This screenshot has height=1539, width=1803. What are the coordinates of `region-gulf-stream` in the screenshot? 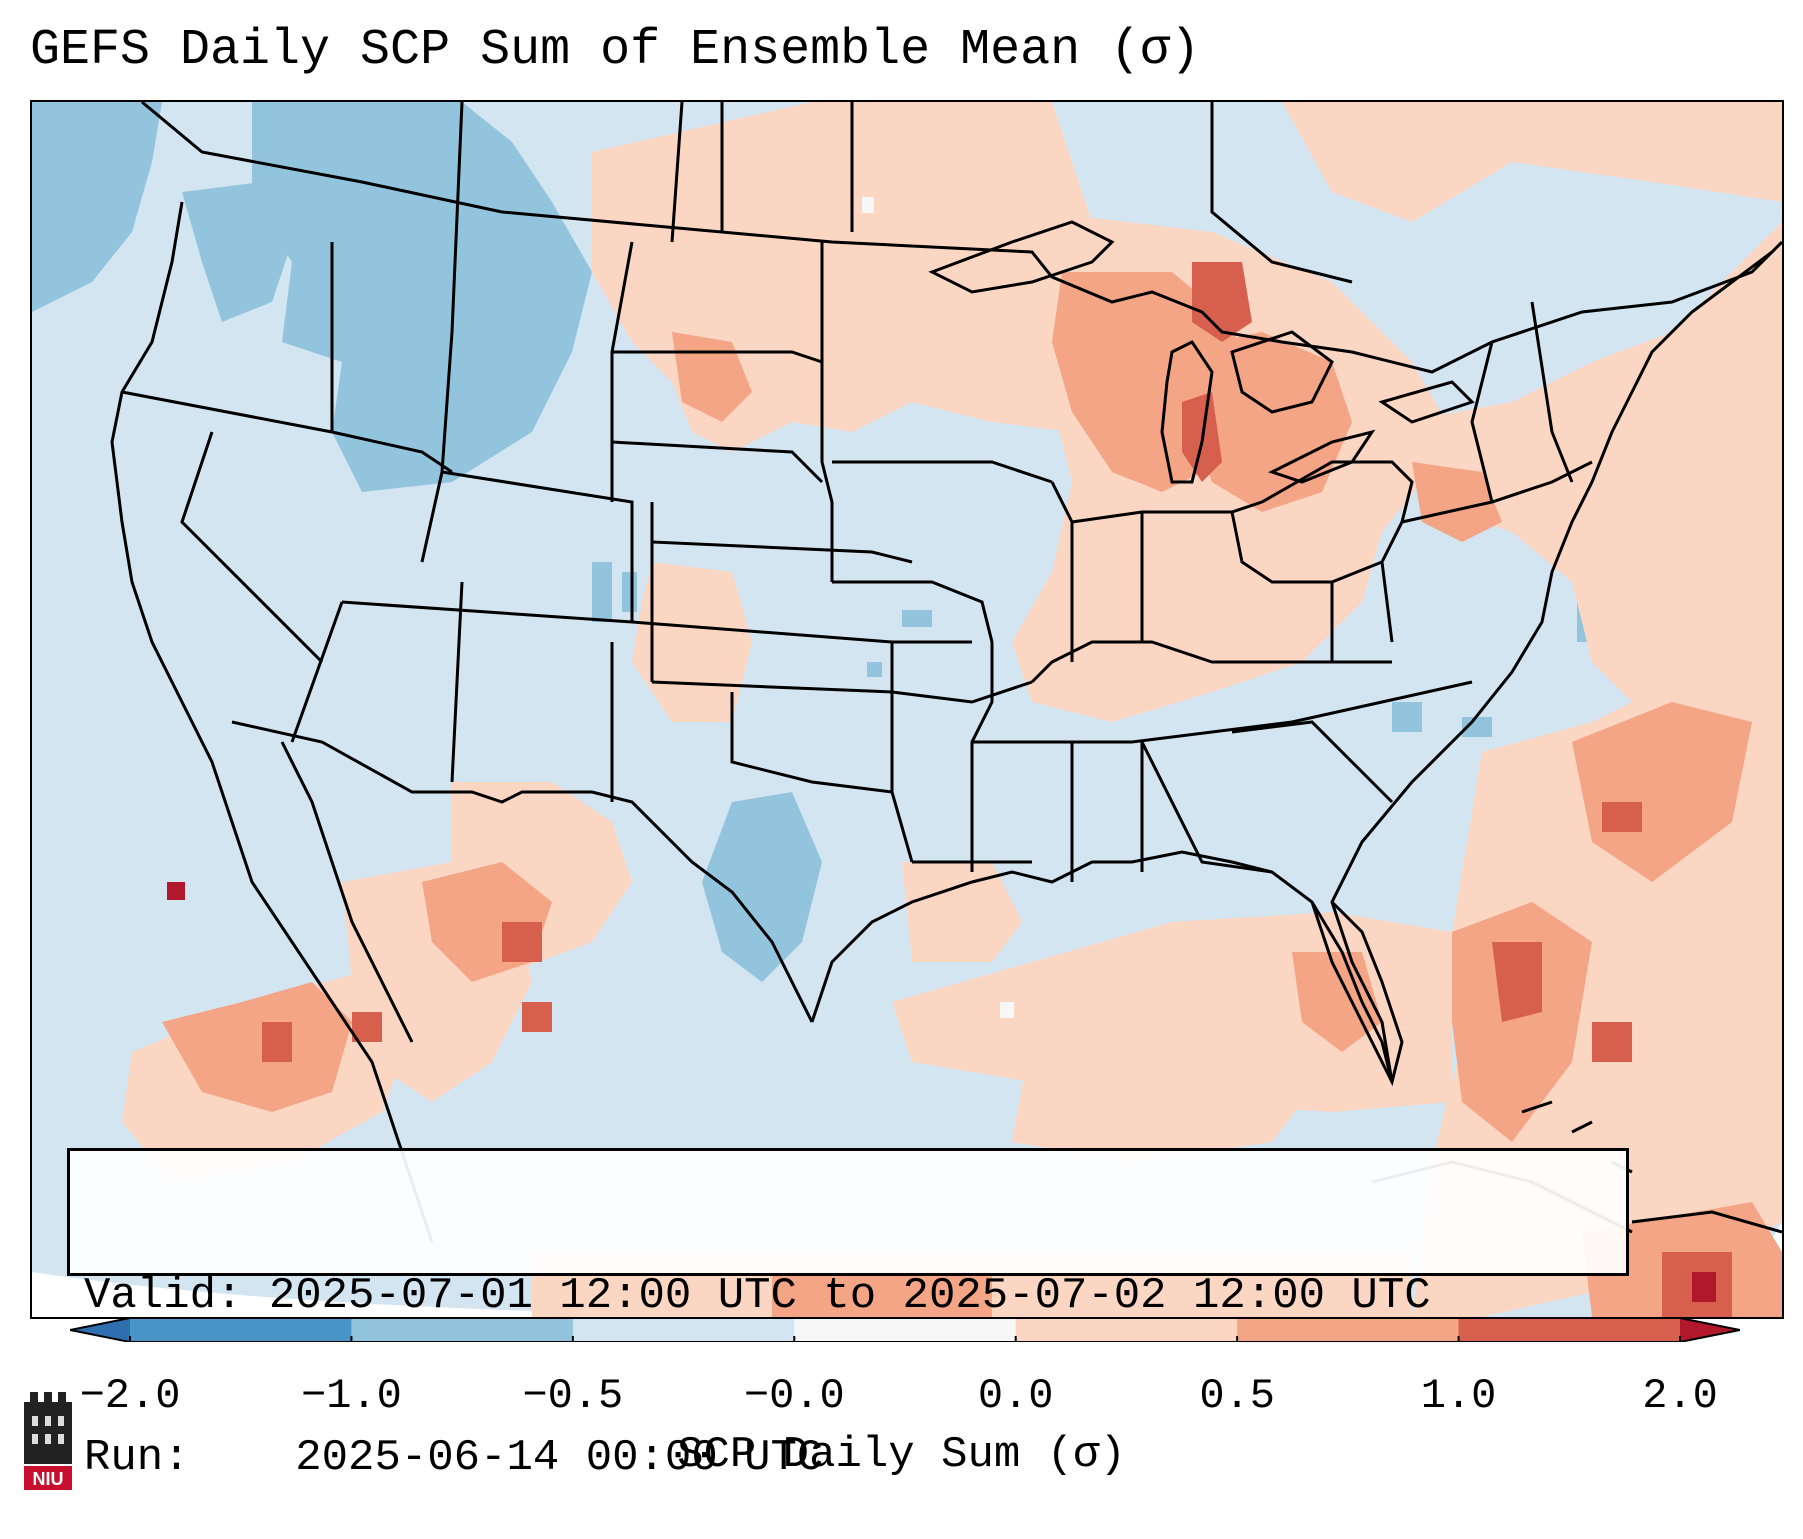 It's located at (1522, 1022).